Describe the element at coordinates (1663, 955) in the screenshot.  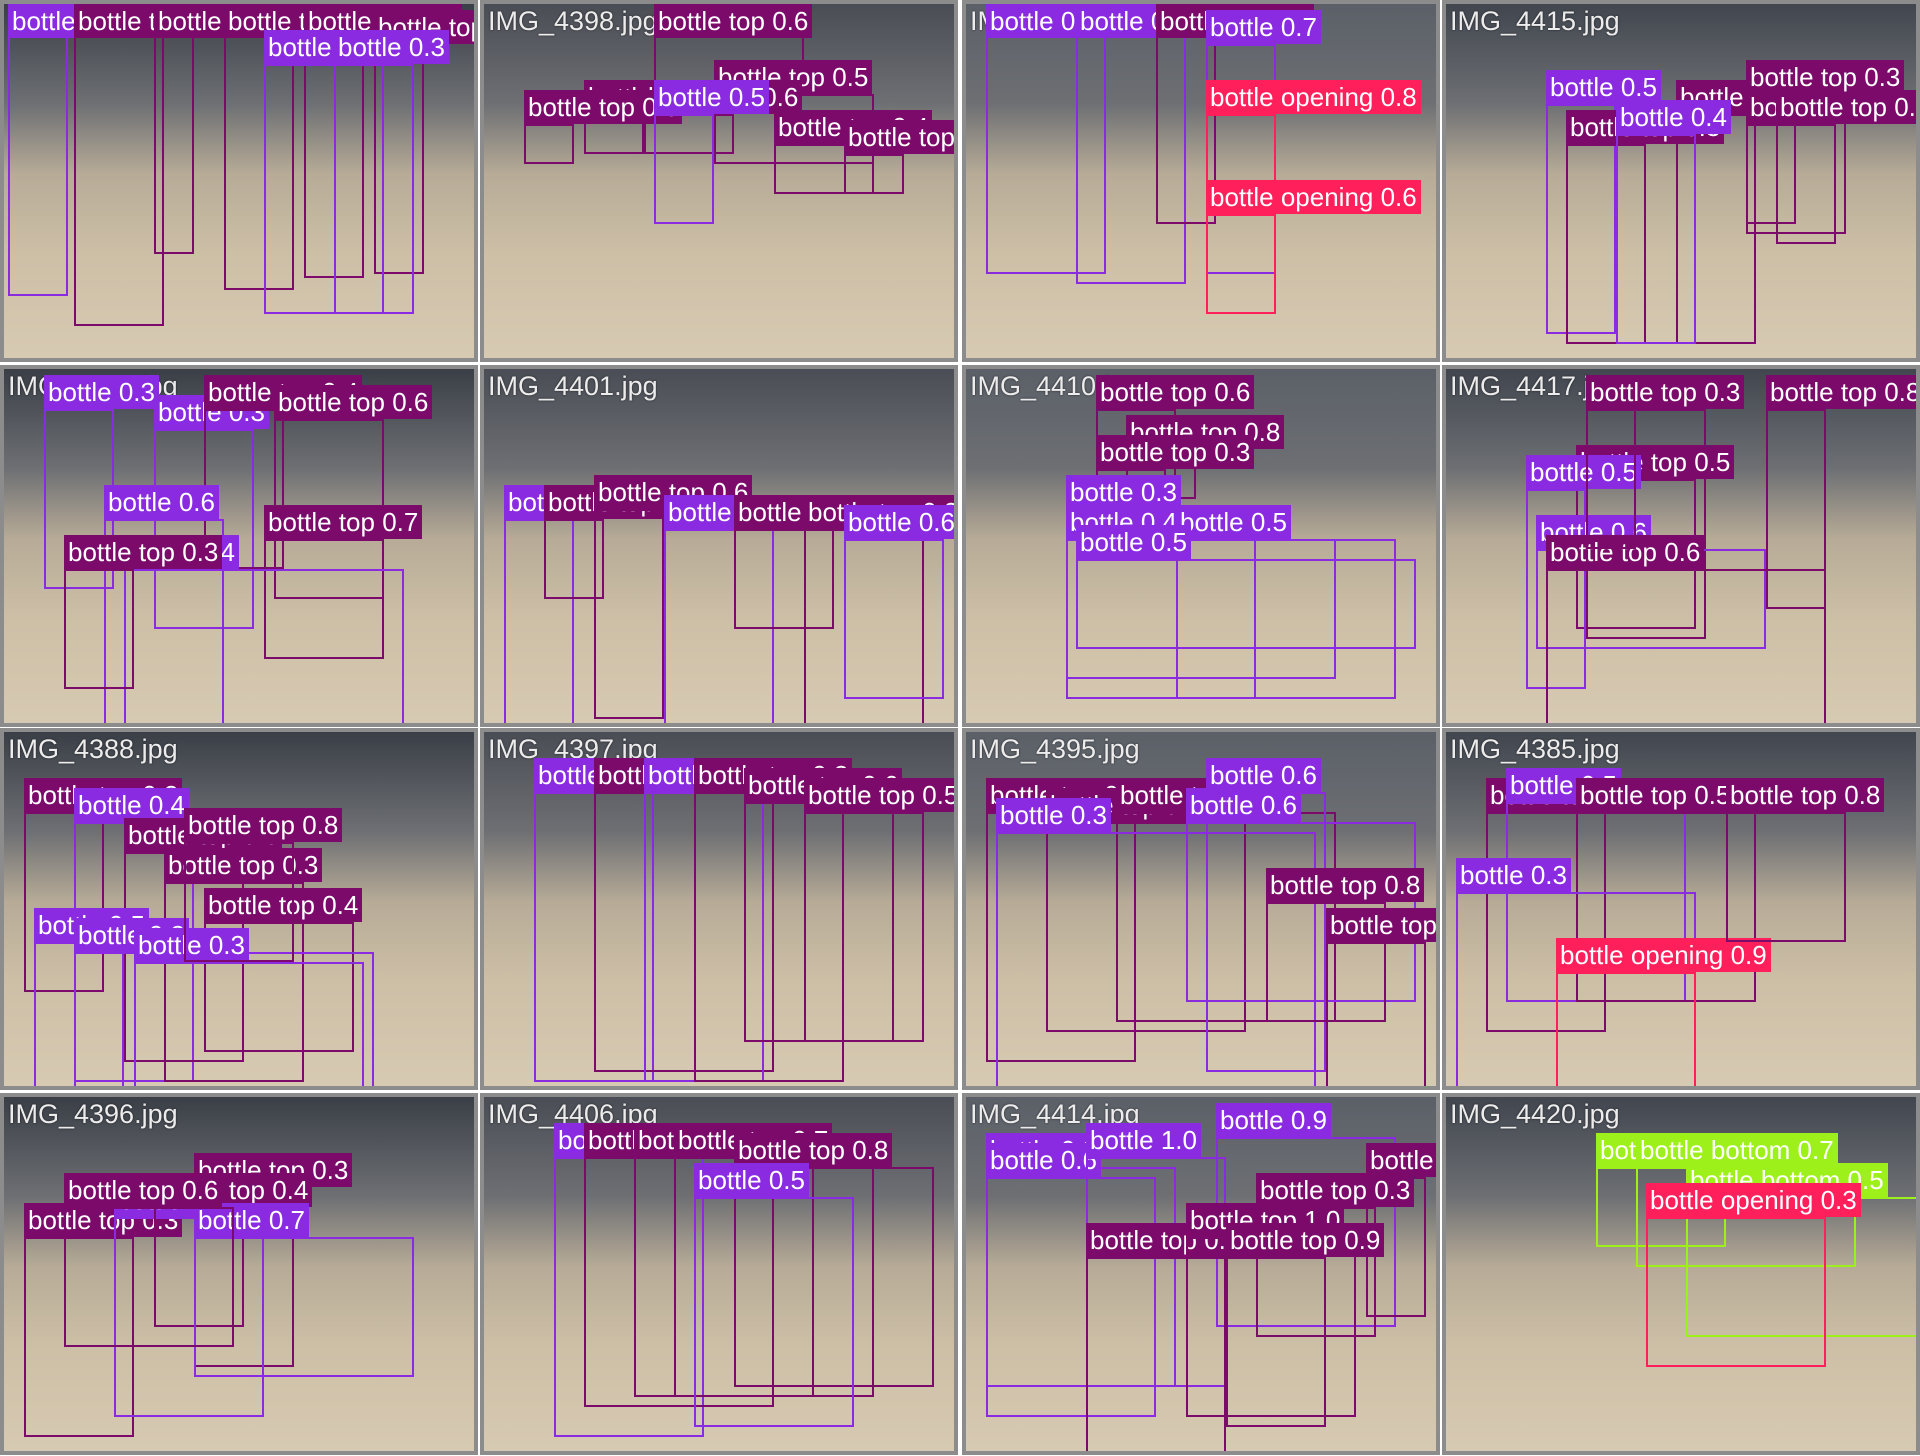
I see `bottle-opening-label: bottle opening 0.9` at that location.